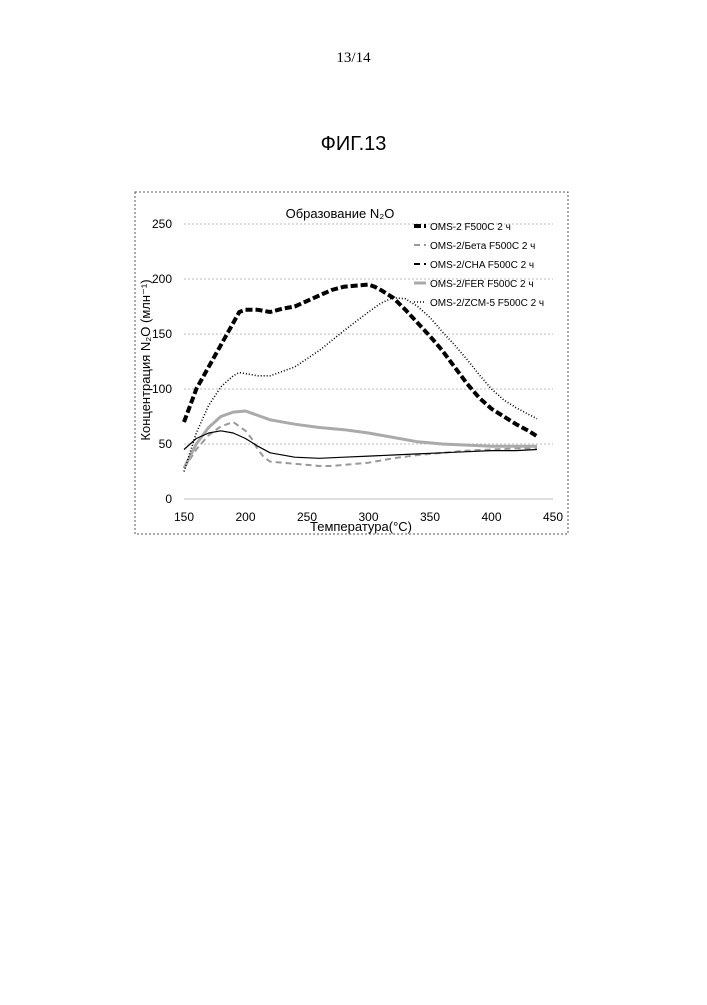 The width and height of the screenshot is (707, 1005). What do you see at coordinates (482, 246) in the screenshot?
I see `legend-entry: OMS-2/Бета F500C 2 ч` at bounding box center [482, 246].